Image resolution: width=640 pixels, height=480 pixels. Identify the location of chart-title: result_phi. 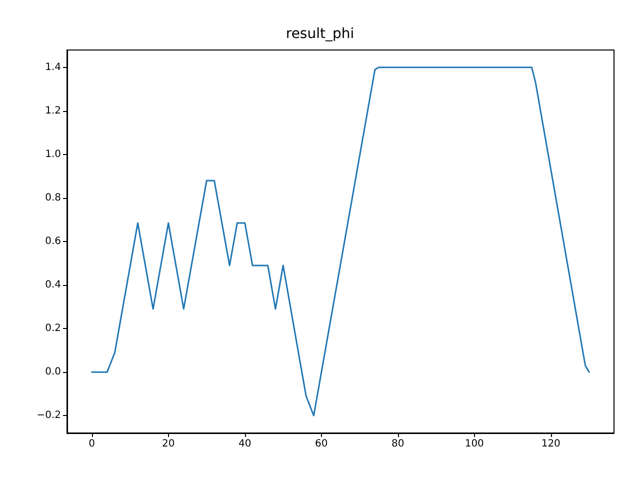
(320, 34).